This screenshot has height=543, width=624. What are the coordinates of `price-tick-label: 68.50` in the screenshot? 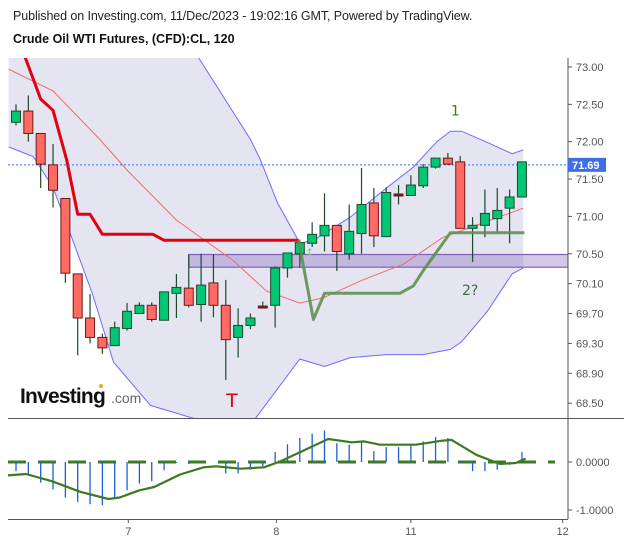 It's located at (590, 404).